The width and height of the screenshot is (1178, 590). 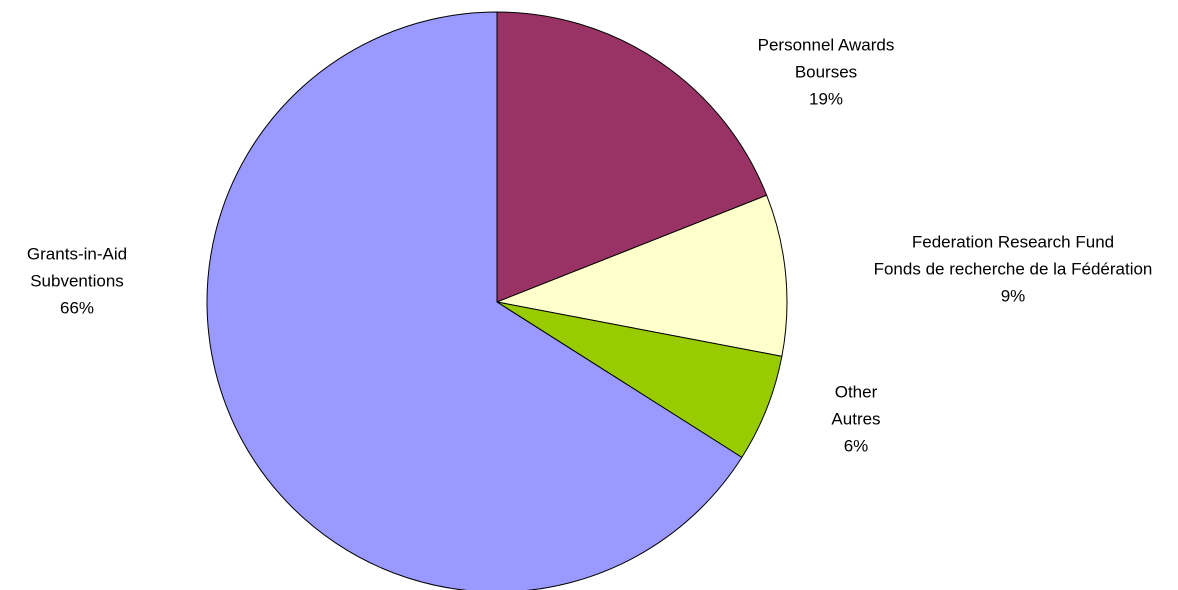 I want to click on slice-label: Subventions, so click(x=77, y=280).